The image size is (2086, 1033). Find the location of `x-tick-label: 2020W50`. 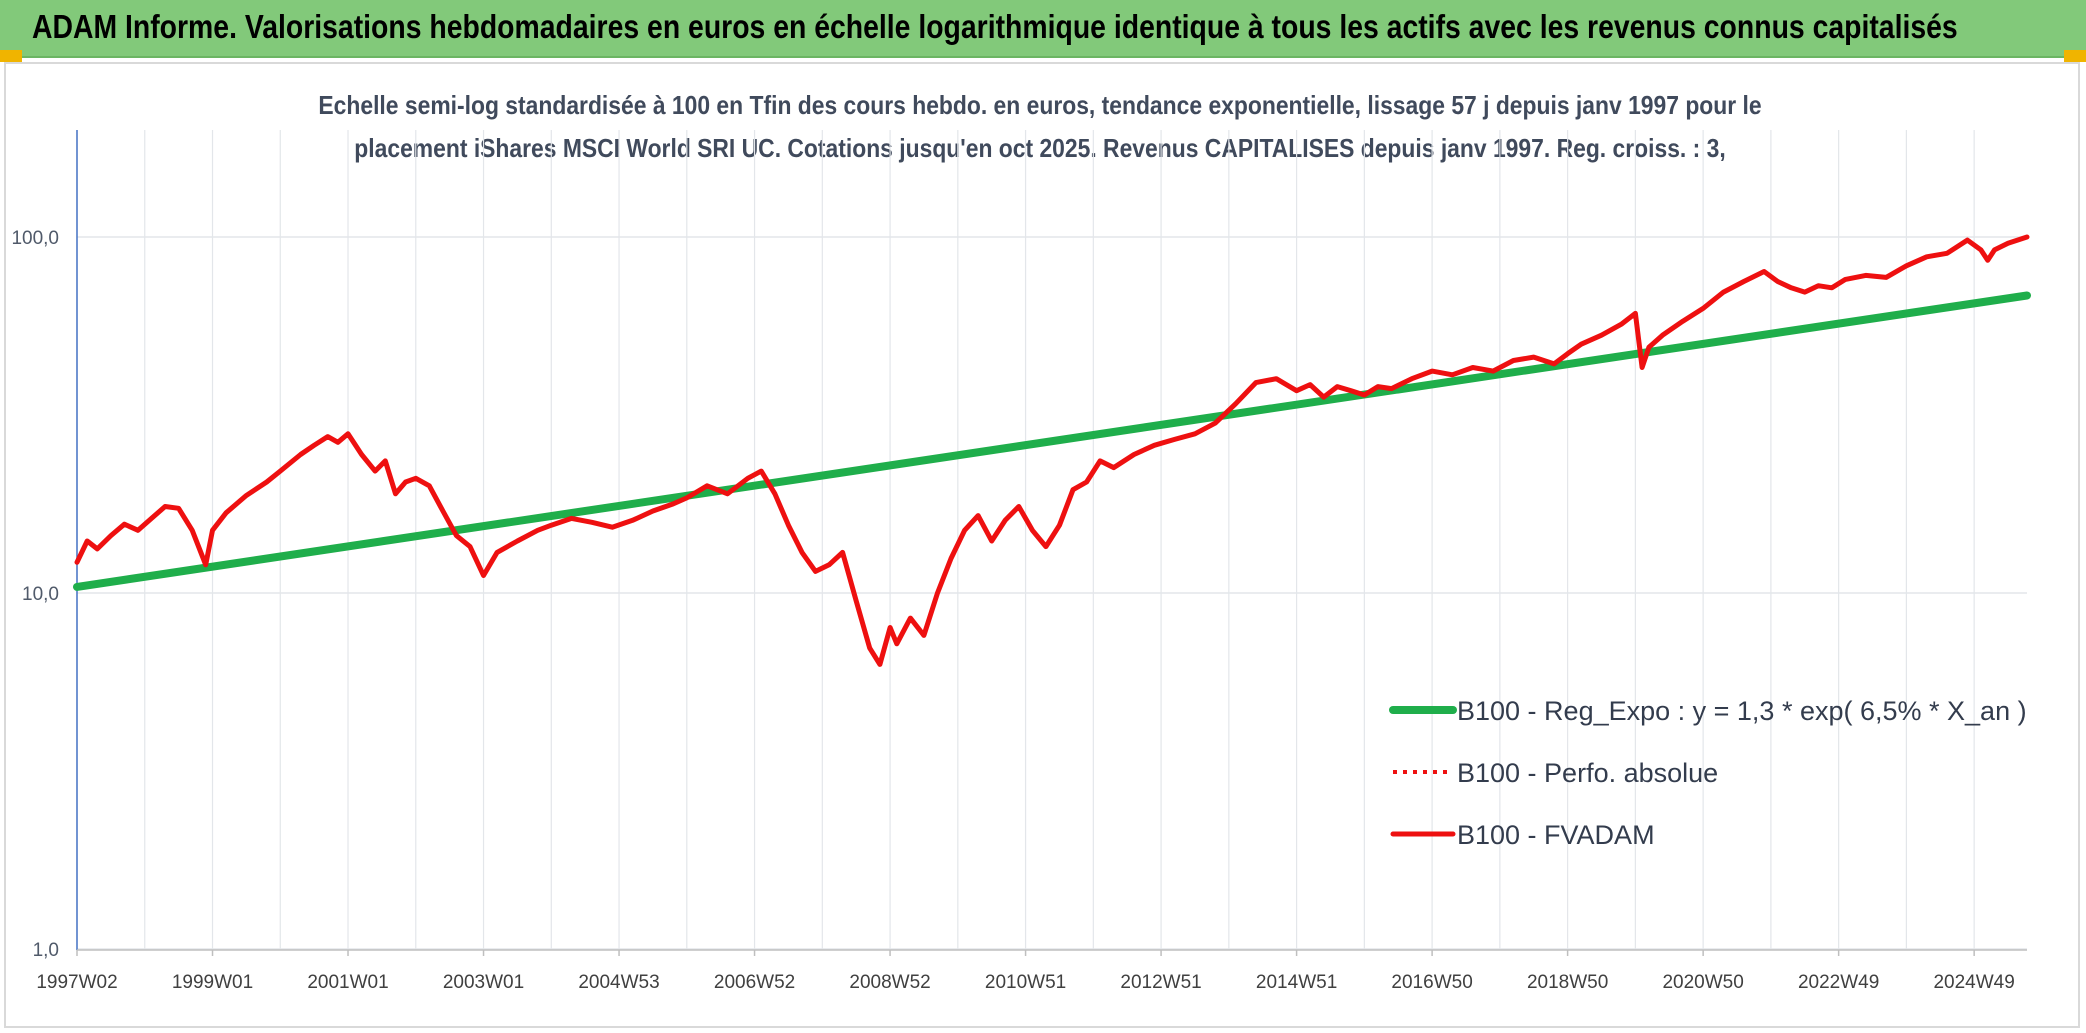

x-tick-label: 2020W50 is located at coordinates (1702, 982).